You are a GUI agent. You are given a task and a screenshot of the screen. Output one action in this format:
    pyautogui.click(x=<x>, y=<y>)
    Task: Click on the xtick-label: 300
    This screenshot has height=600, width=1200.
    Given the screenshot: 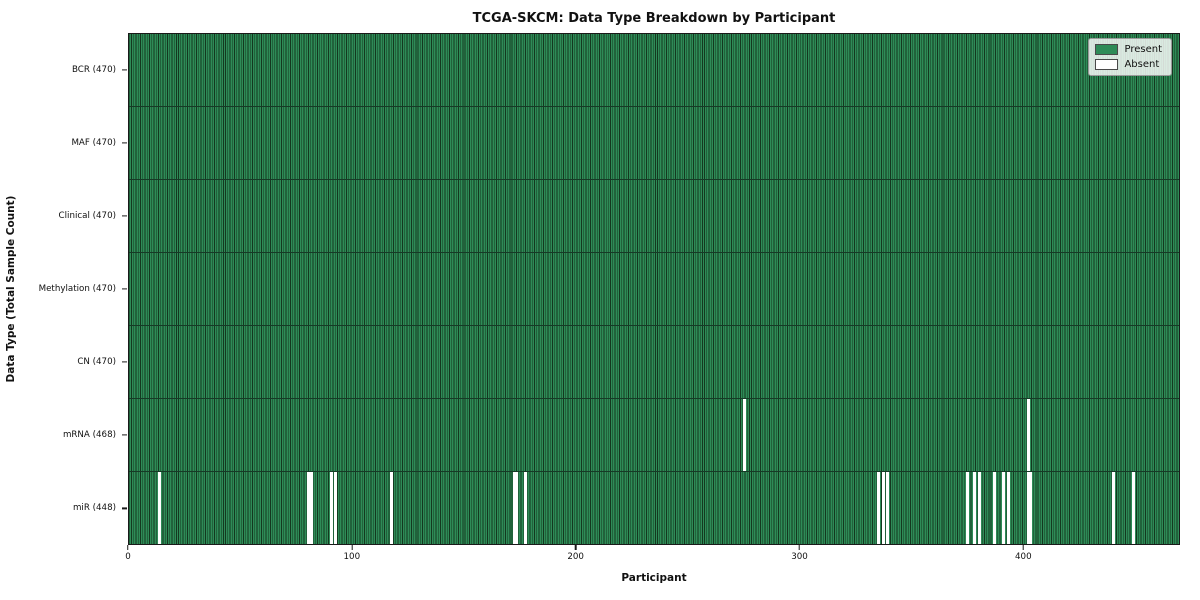 What is the action you would take?
    pyautogui.click(x=799, y=557)
    